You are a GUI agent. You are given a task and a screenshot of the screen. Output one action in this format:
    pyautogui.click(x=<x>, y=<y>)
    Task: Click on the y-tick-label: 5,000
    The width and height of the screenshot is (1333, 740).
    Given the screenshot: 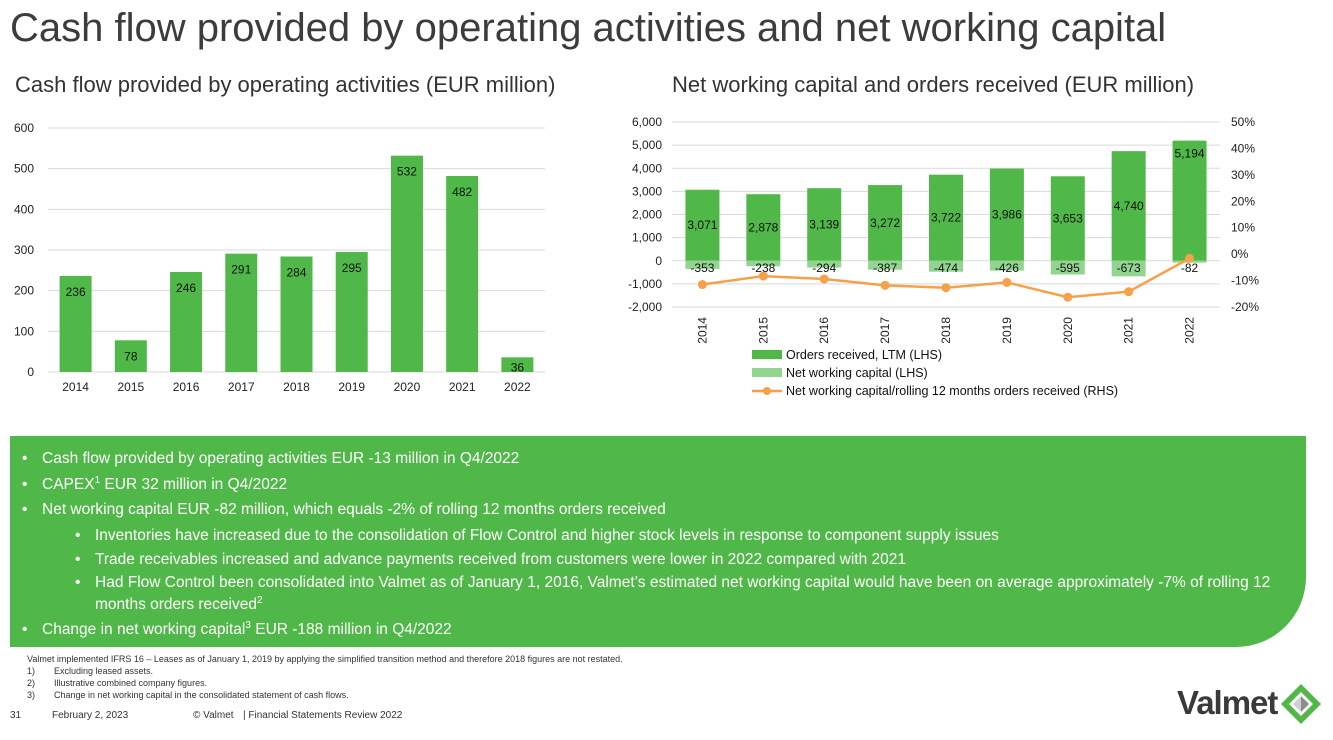 What is the action you would take?
    pyautogui.click(x=647, y=145)
    